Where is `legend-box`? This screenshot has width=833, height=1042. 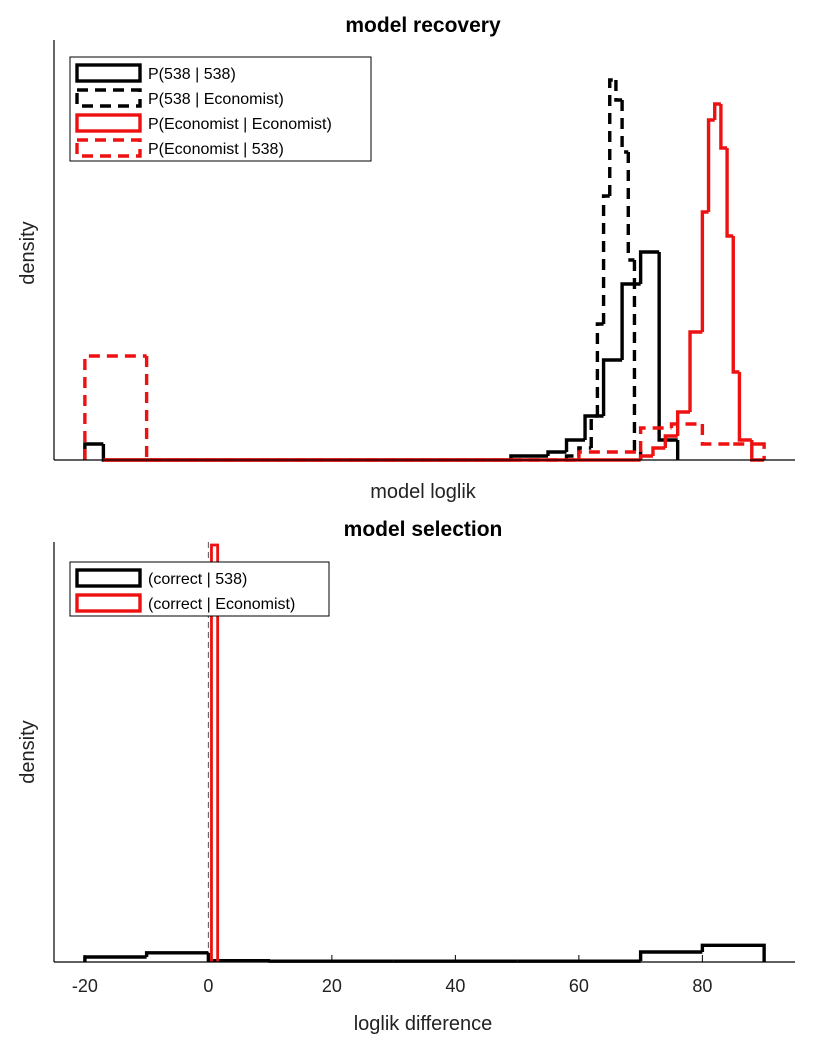 legend-box is located at coordinates (220, 109).